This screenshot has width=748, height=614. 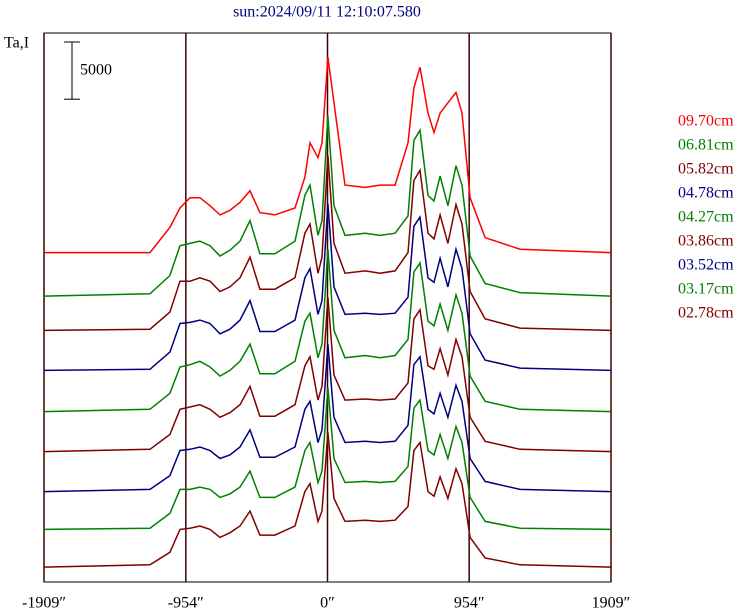 I want to click on legend-entry: 03.52cm, so click(x=706, y=265).